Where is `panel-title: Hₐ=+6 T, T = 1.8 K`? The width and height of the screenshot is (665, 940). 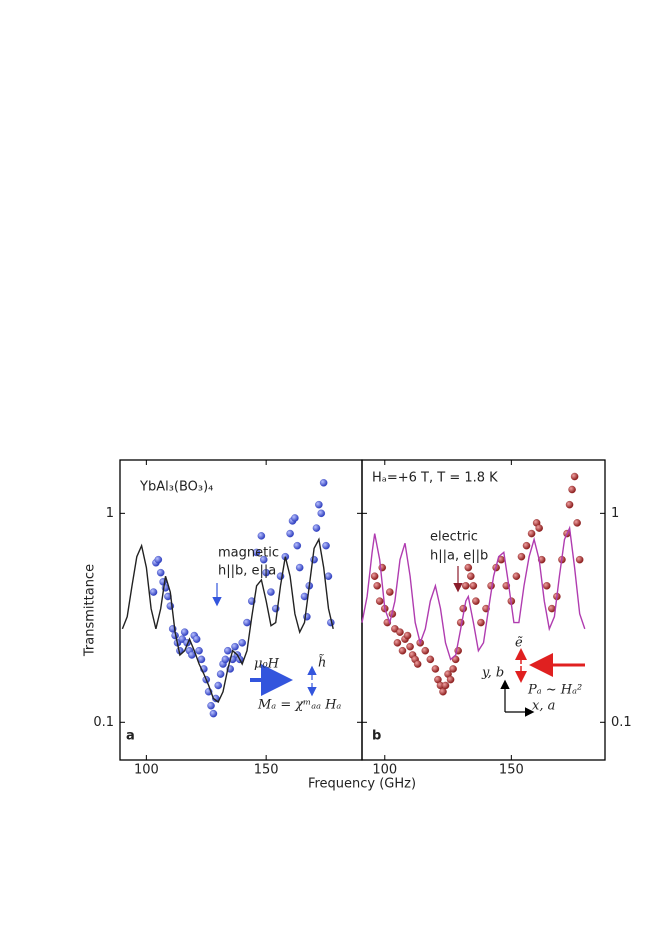 panel-title: Hₐ=+6 T, T = 1.8 K is located at coordinates (435, 478).